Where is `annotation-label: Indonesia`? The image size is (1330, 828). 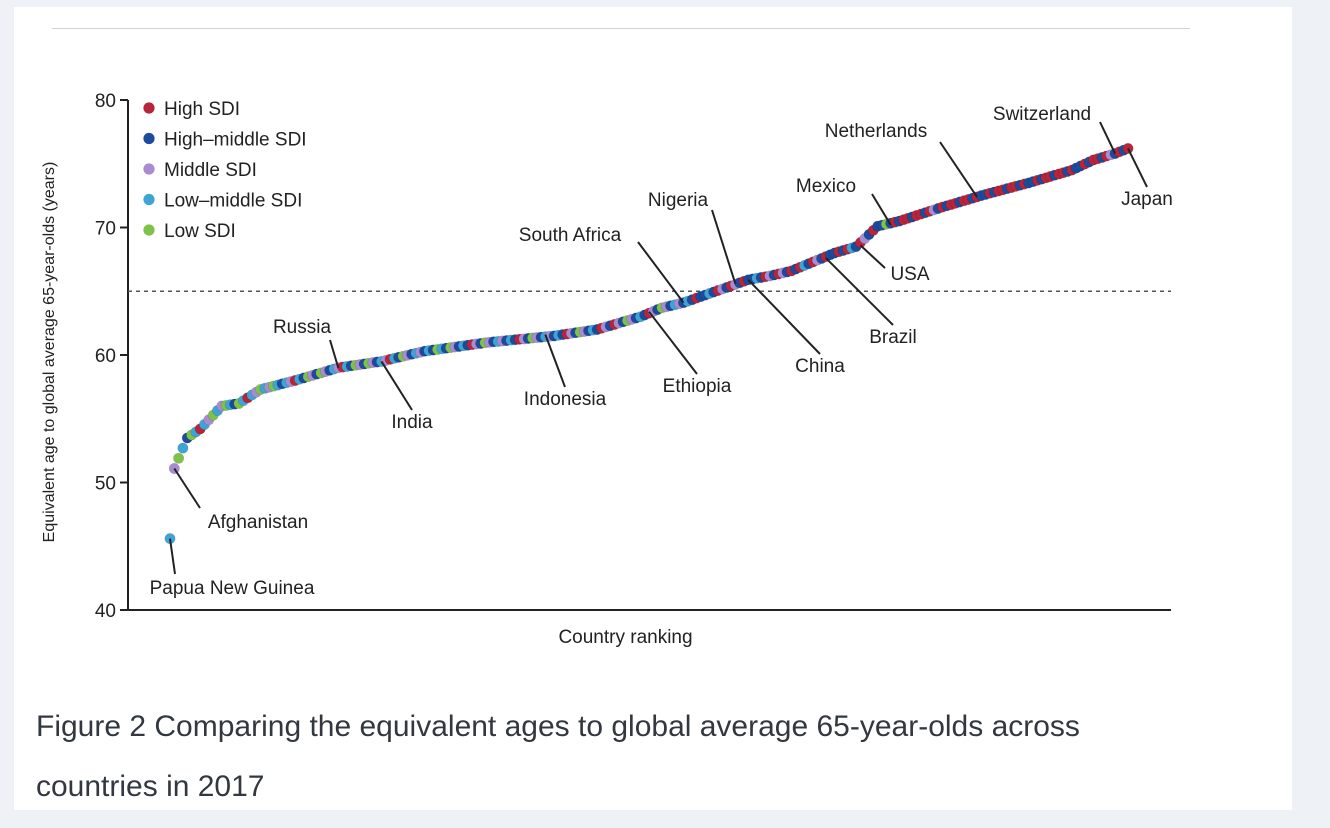 annotation-label: Indonesia is located at coordinates (565, 399).